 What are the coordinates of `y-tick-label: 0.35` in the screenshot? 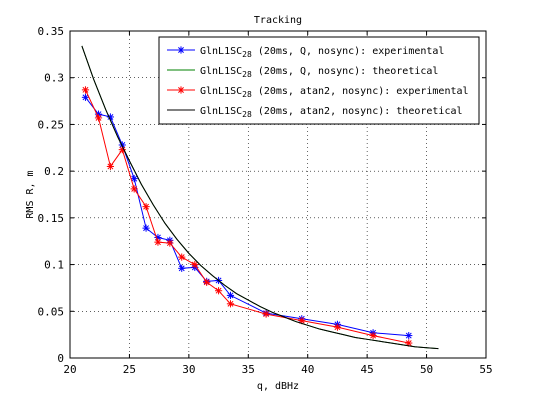 It's located at (51, 31).